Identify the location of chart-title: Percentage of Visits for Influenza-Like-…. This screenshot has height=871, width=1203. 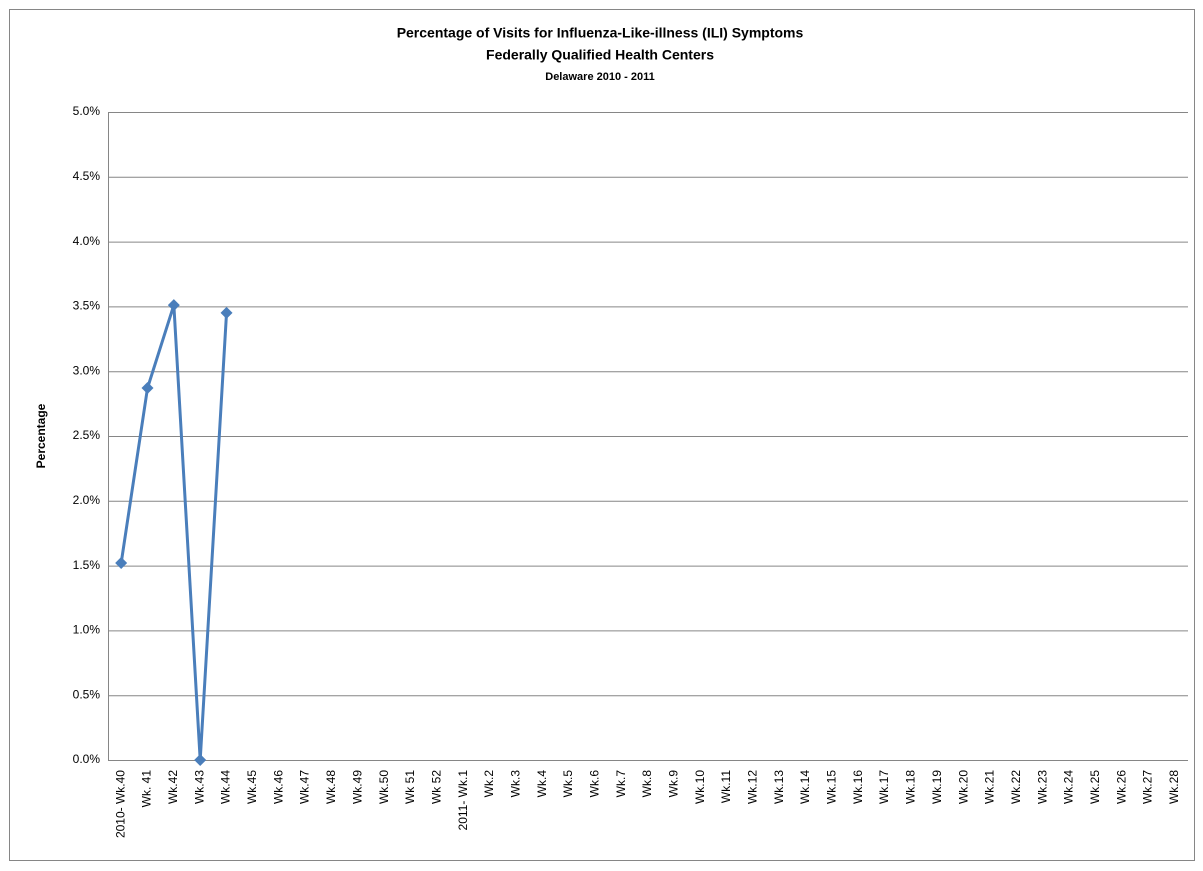
(600, 33).